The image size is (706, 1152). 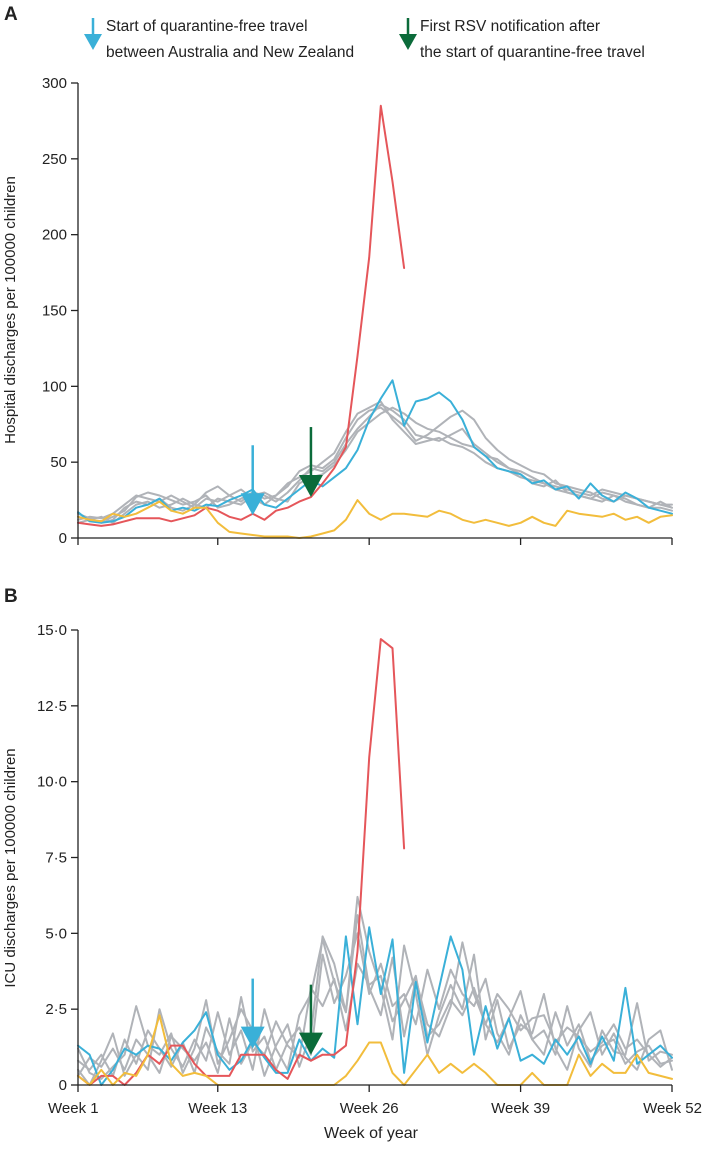 What do you see at coordinates (281, 1016) in the screenshot?
I see `marker-layer-b` at bounding box center [281, 1016].